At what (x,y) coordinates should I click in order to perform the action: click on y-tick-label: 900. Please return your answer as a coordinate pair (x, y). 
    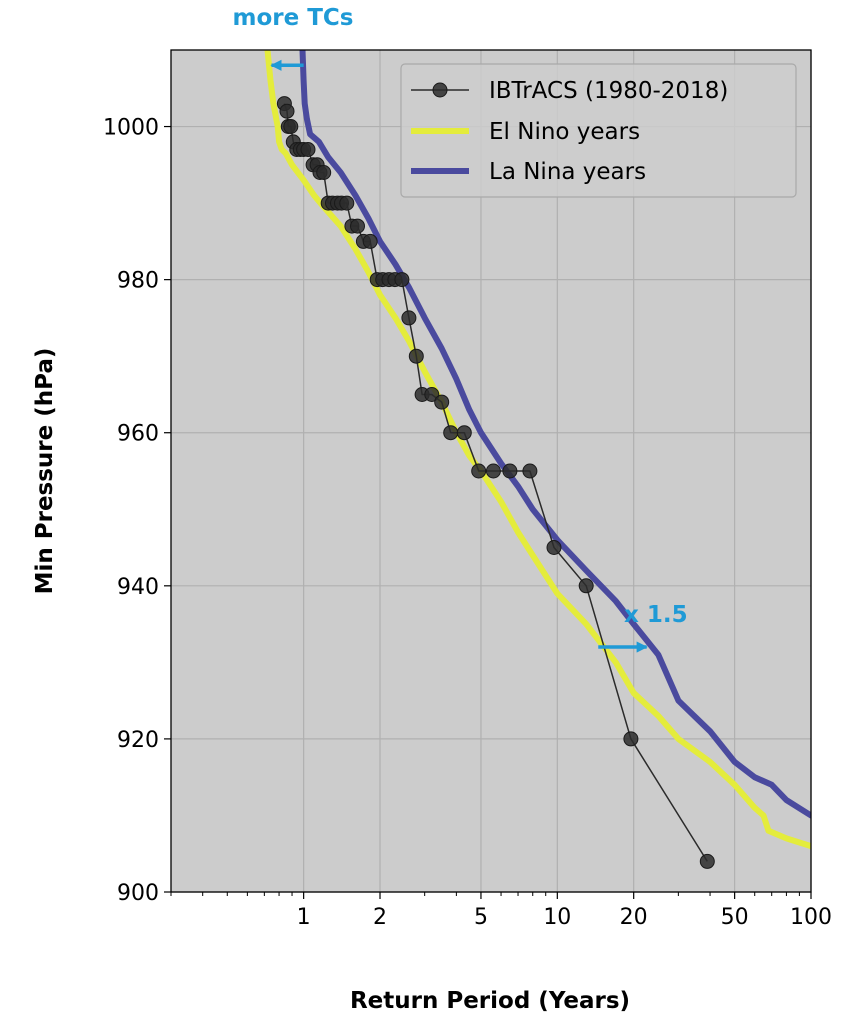
    Looking at the image, I should click on (138, 893).